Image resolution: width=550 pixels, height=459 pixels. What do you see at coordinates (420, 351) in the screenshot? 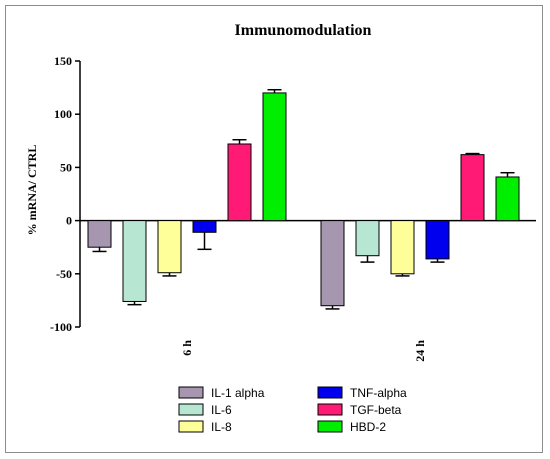
I see `x-tick-label: 24 h` at bounding box center [420, 351].